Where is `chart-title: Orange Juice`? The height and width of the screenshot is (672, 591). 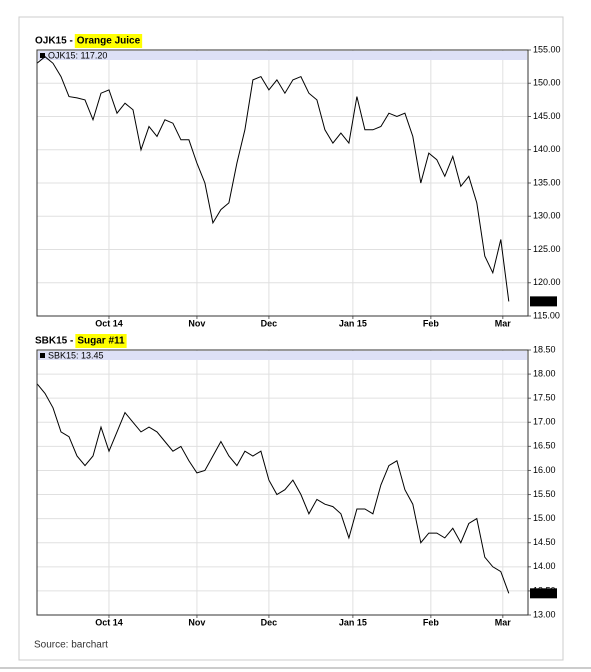 chart-title: Orange Juice is located at coordinates (109, 41).